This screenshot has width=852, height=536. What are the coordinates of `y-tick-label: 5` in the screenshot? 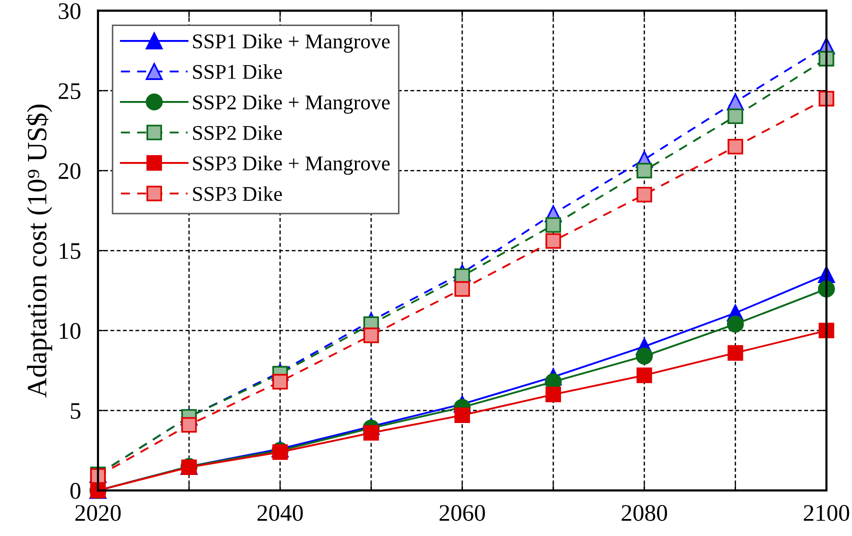 It's located at (75, 411).